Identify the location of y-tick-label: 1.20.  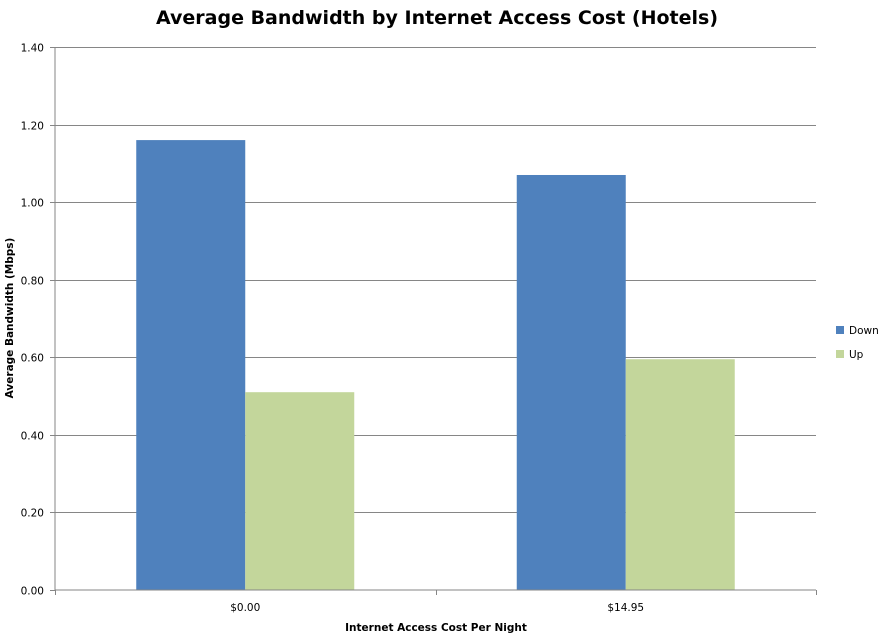
(32, 127).